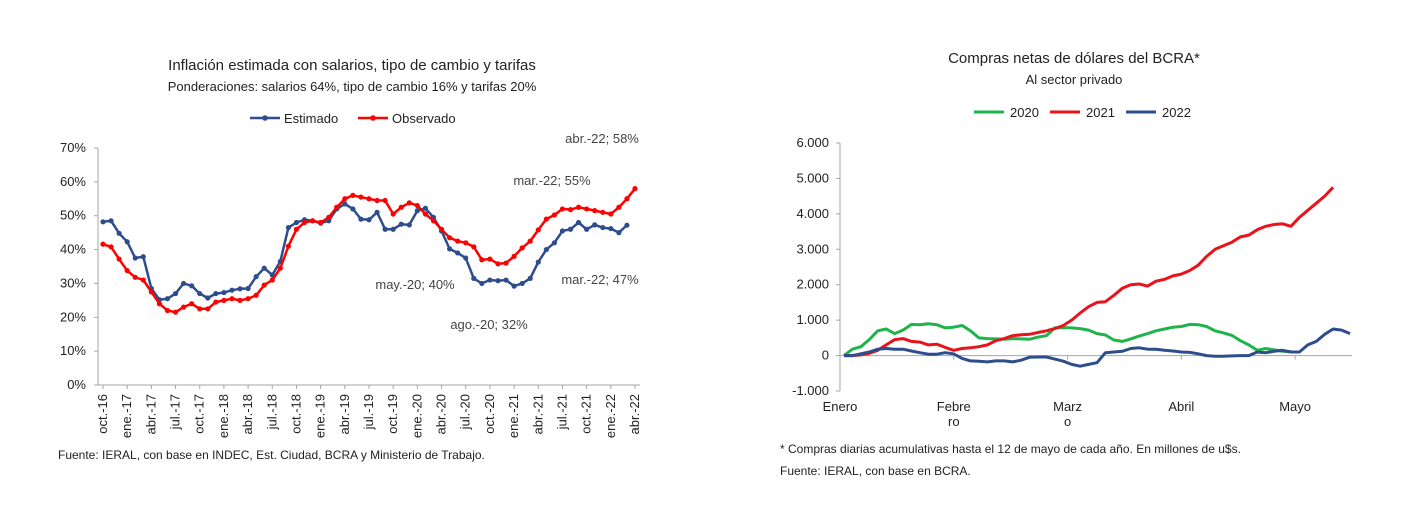  I want to click on x-tick-label: ro, so click(954, 421).